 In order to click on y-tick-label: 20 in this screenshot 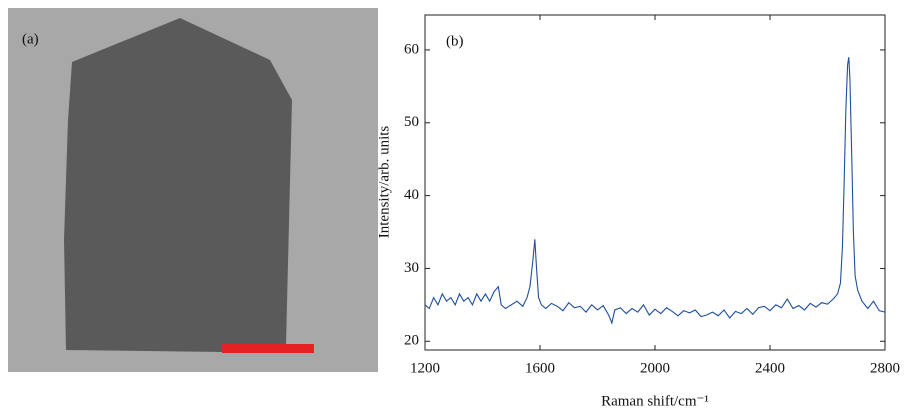, I will do `click(411, 341)`.